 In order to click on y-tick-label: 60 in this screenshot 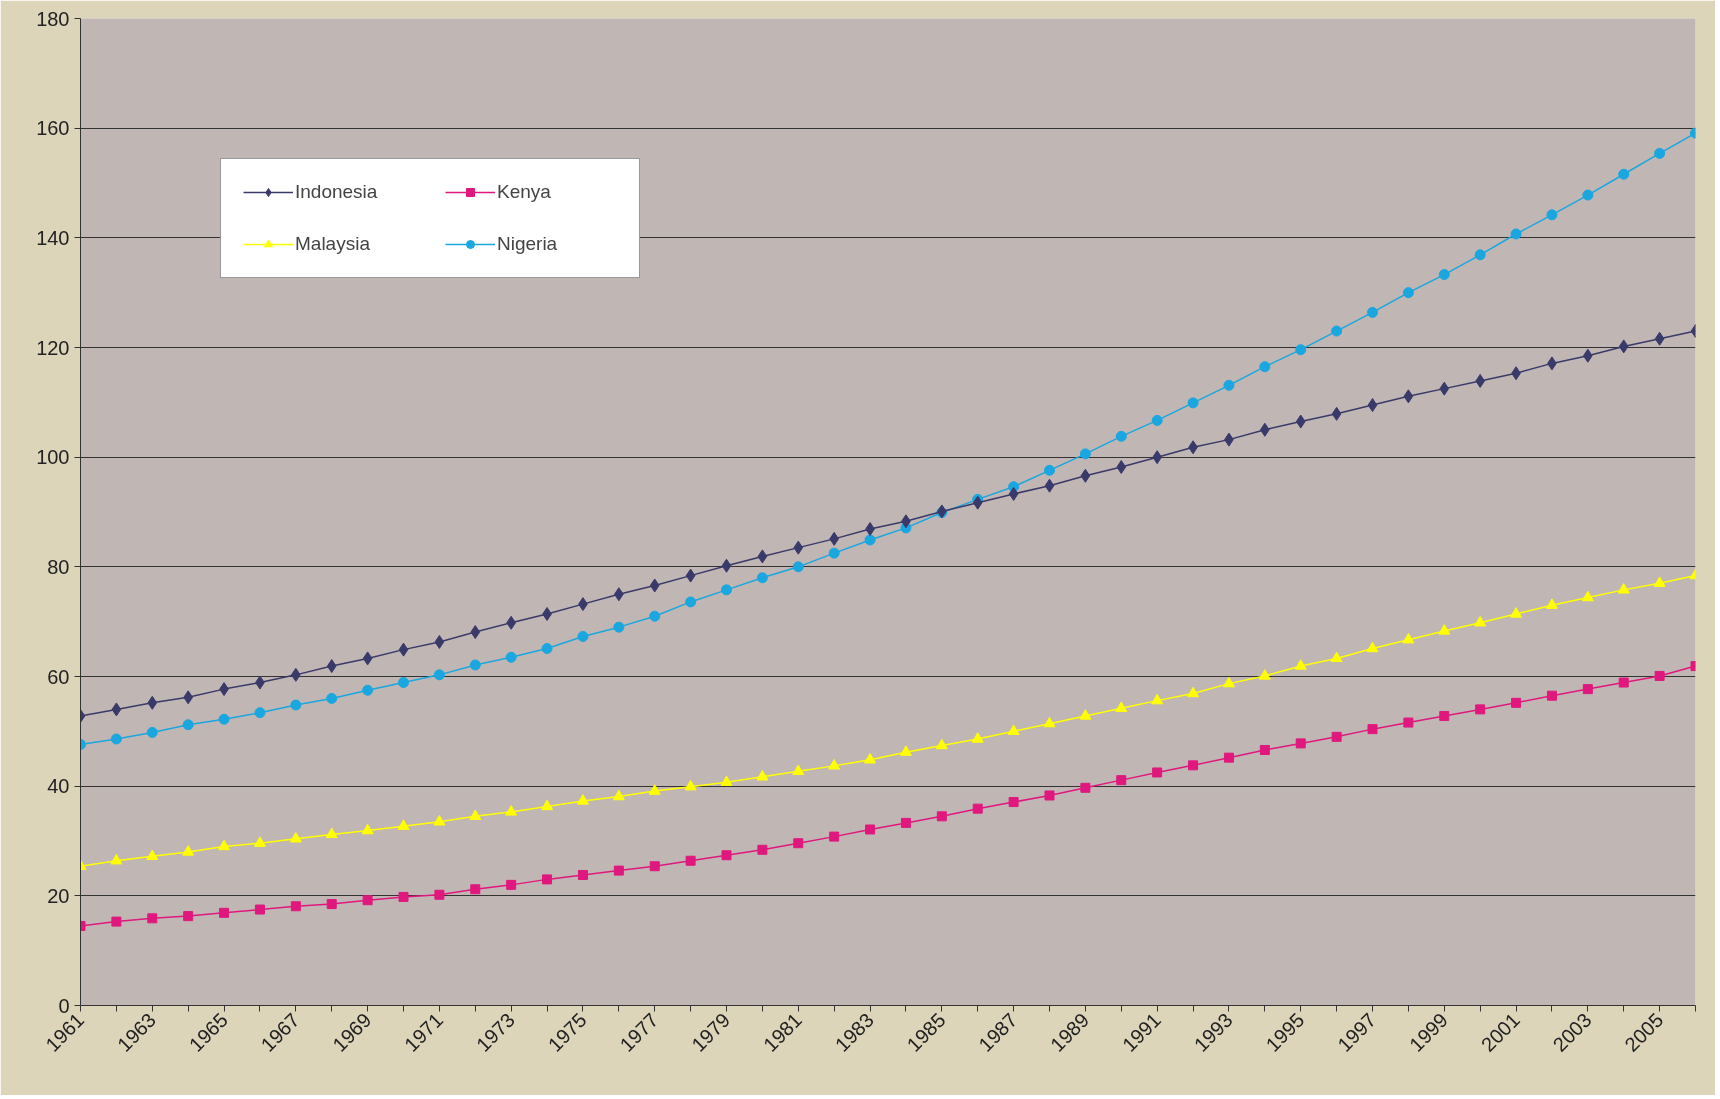, I will do `click(58, 676)`.